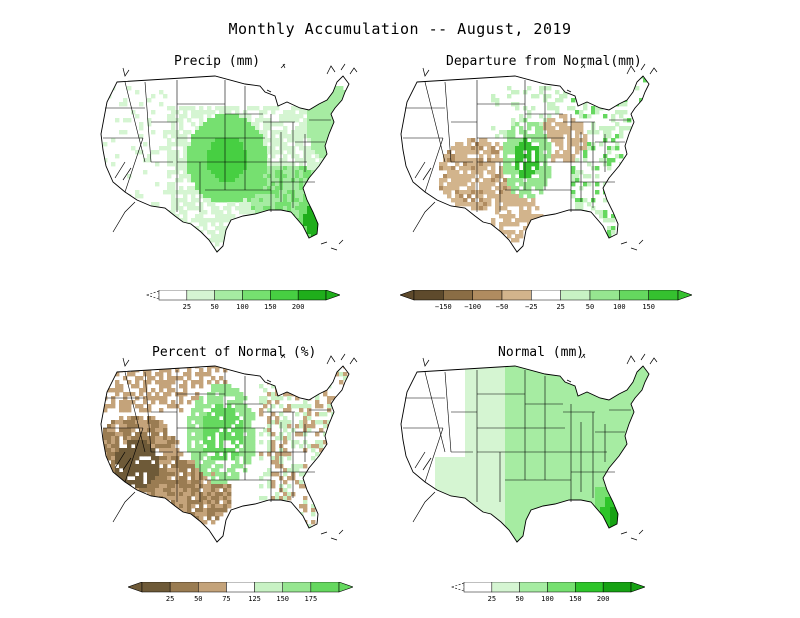 The image size is (800, 618). I want to click on normal-legend-tick-label: 200, so click(603, 599).